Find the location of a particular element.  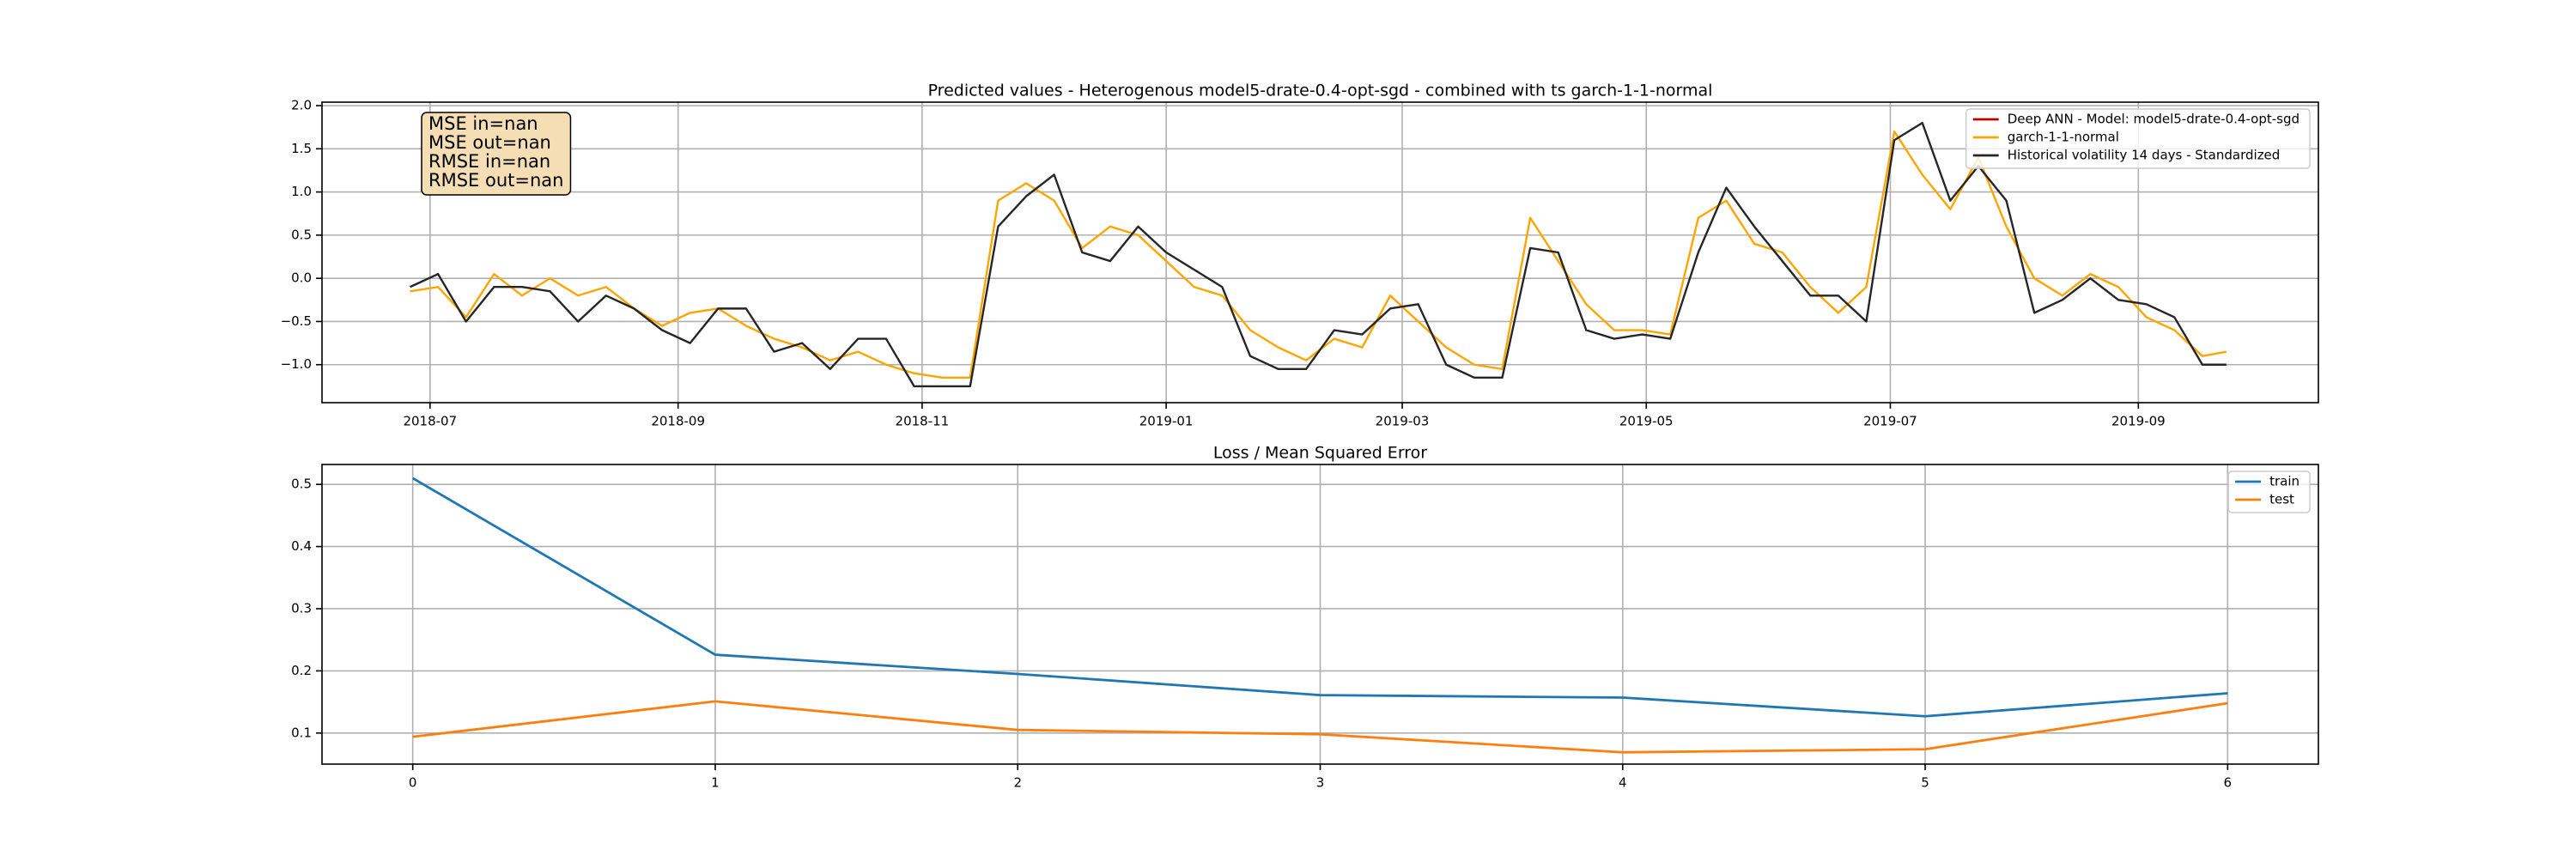

annotation-text: RMSE in=nan is located at coordinates (489, 161).